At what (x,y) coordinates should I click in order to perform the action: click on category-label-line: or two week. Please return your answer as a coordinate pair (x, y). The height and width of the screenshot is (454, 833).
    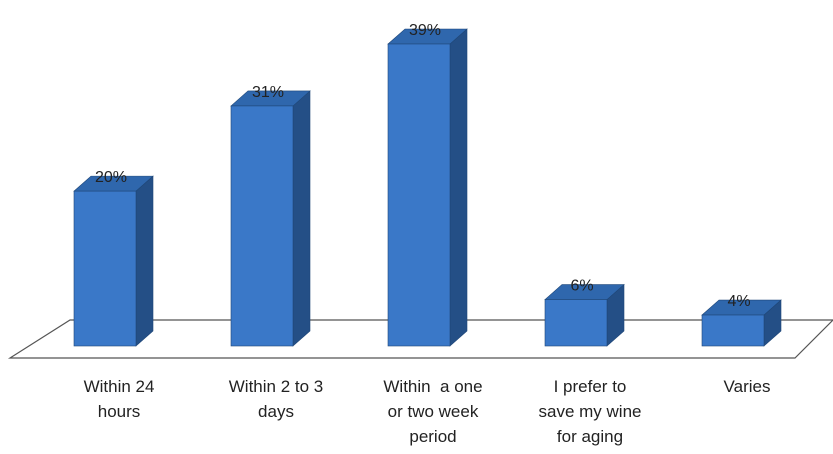
    Looking at the image, I should click on (433, 411).